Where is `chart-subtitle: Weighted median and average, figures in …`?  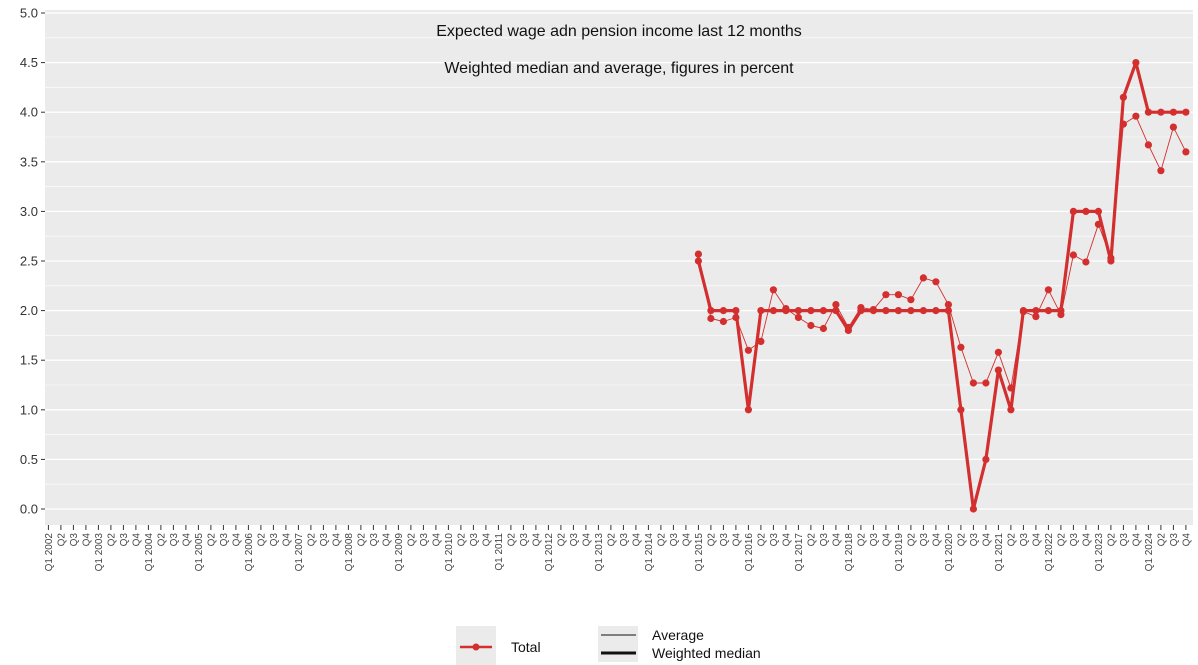 chart-subtitle: Weighted median and average, figures in … is located at coordinates (619, 68).